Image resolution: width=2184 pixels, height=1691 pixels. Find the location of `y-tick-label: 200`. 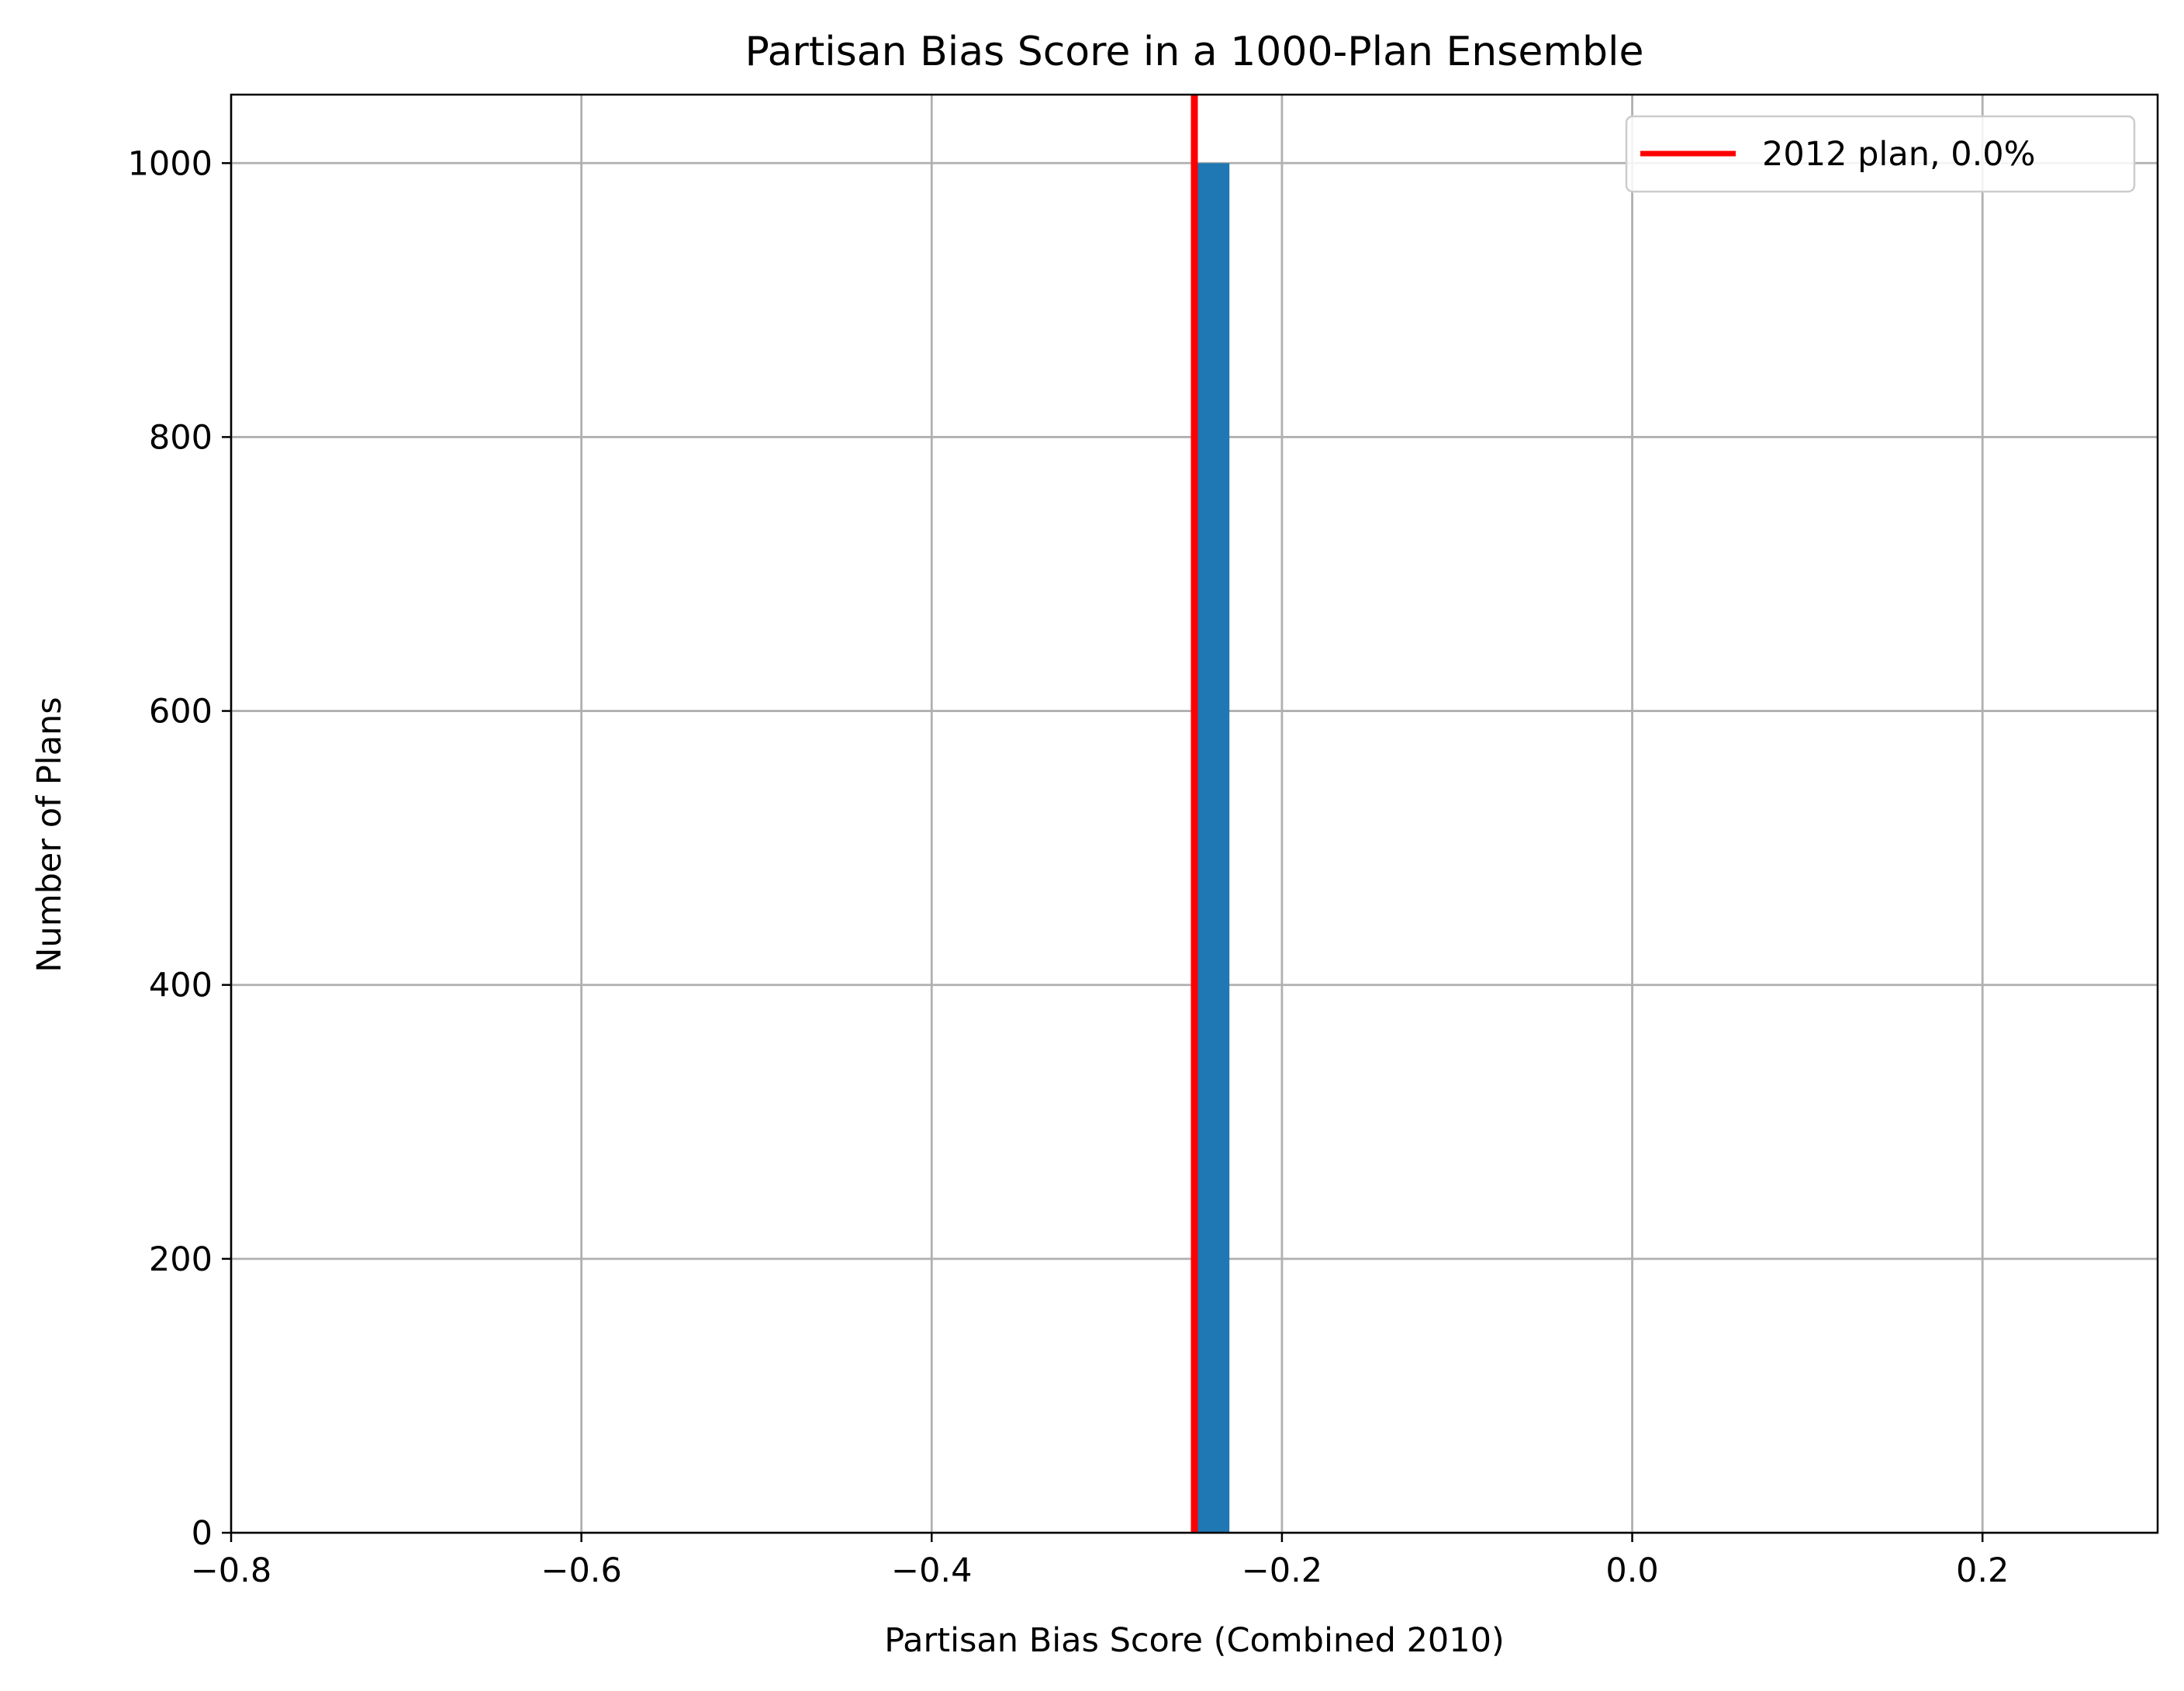

y-tick-label: 200 is located at coordinates (181, 1259).